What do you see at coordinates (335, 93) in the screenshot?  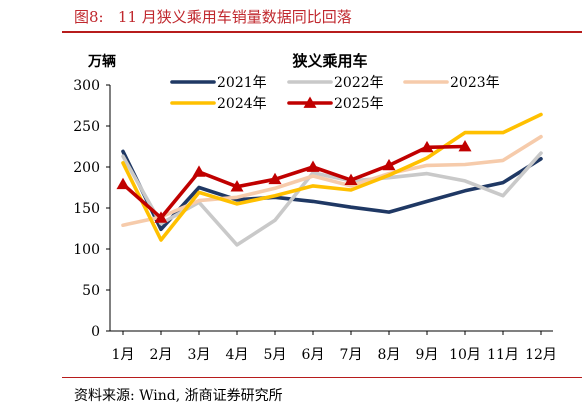 I see `legend: 2021年 2022年 2023年 2024年 2025年` at bounding box center [335, 93].